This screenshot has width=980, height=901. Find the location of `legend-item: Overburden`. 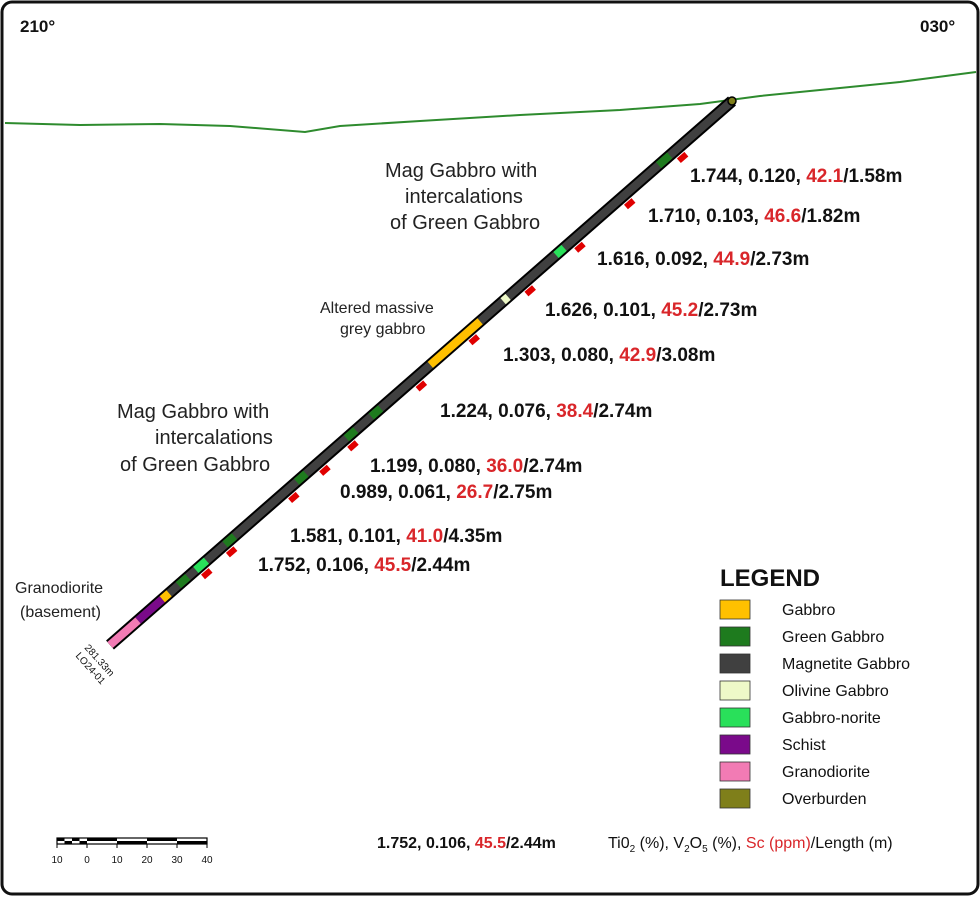

legend-item: Overburden is located at coordinates (793, 798).